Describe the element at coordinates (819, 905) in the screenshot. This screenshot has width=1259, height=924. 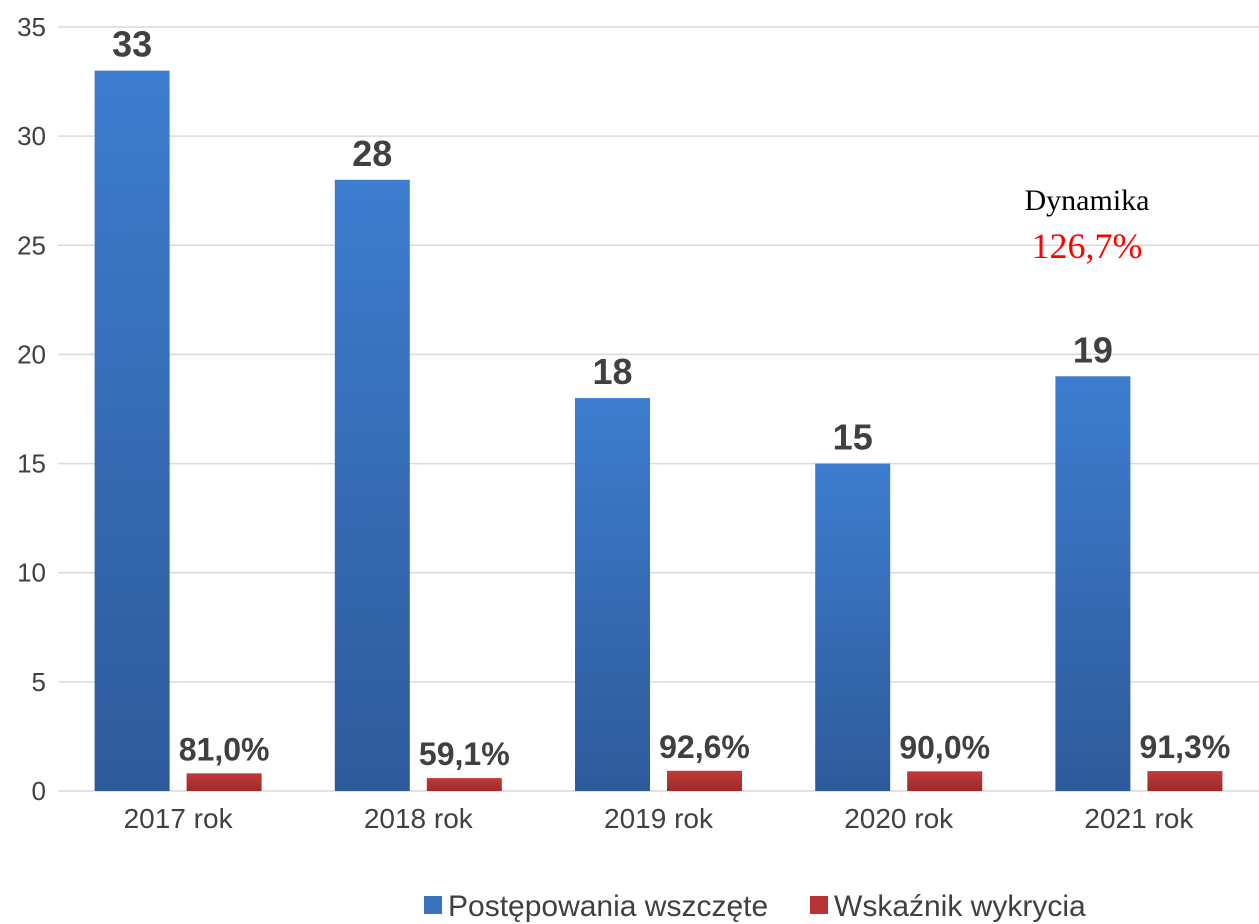
I see `legend-swatch-wskaznik` at that location.